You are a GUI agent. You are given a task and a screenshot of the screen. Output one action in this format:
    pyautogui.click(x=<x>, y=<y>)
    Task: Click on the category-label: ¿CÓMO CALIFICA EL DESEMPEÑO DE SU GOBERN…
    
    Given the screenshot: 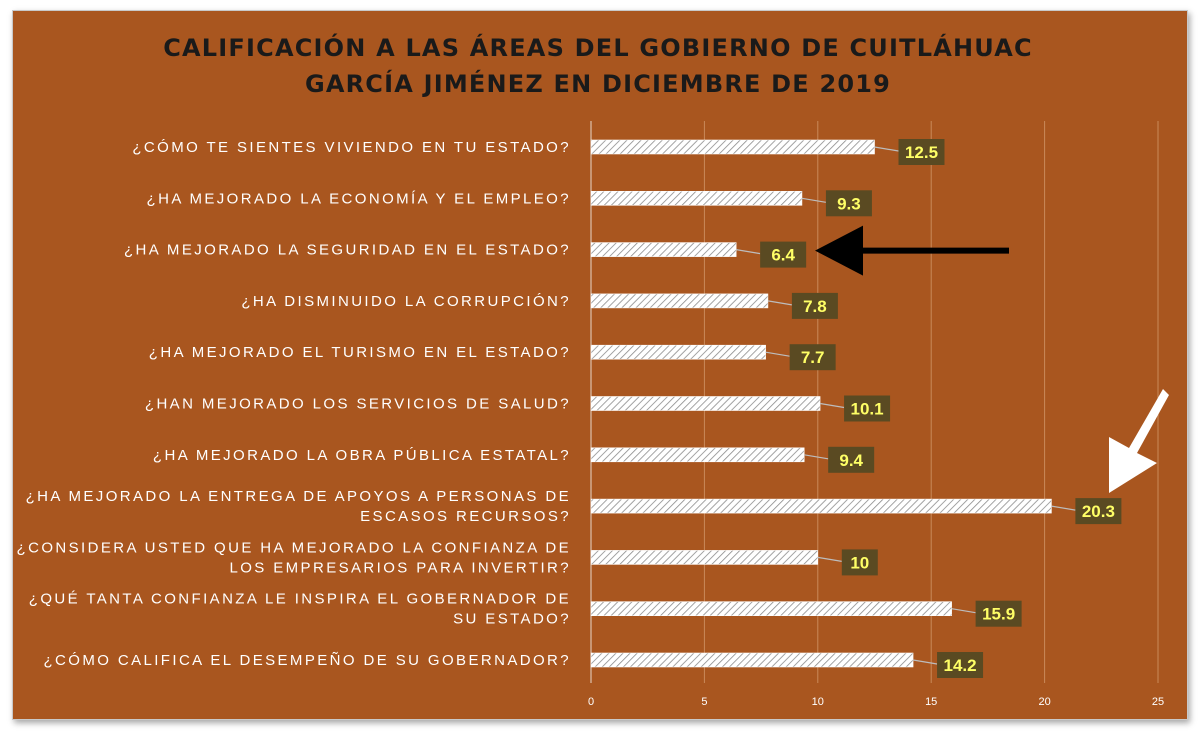 What is the action you would take?
    pyautogui.click(x=307, y=660)
    